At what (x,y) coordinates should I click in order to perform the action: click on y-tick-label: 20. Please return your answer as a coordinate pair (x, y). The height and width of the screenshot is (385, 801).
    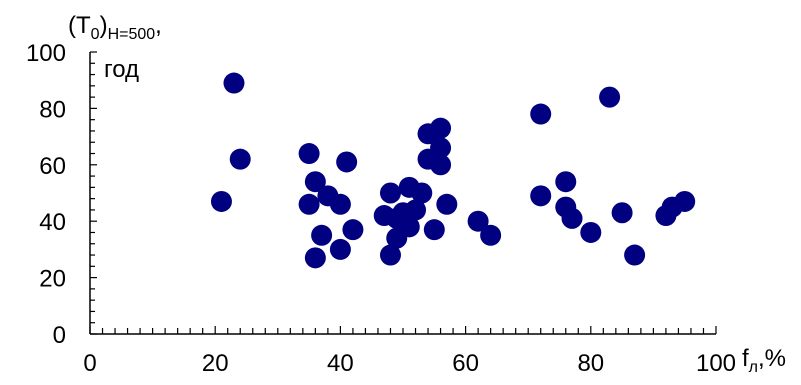
    Looking at the image, I should click on (52, 279).